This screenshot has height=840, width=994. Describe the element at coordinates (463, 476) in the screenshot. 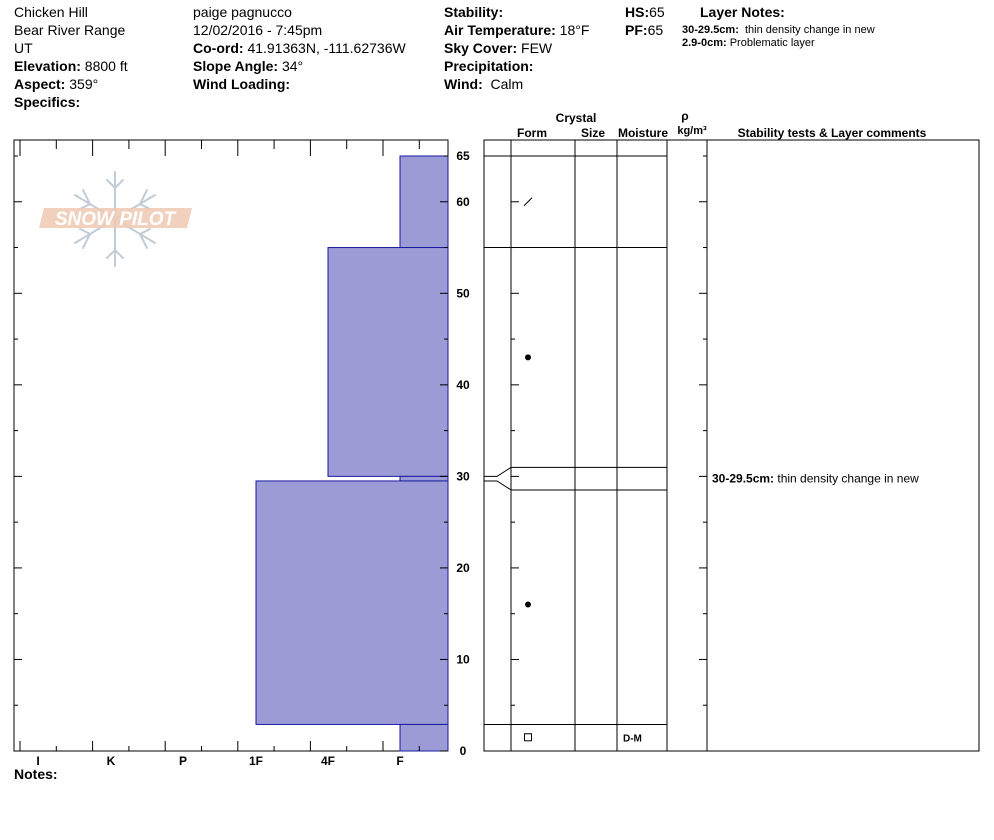

I see `height-label: 30` at that location.